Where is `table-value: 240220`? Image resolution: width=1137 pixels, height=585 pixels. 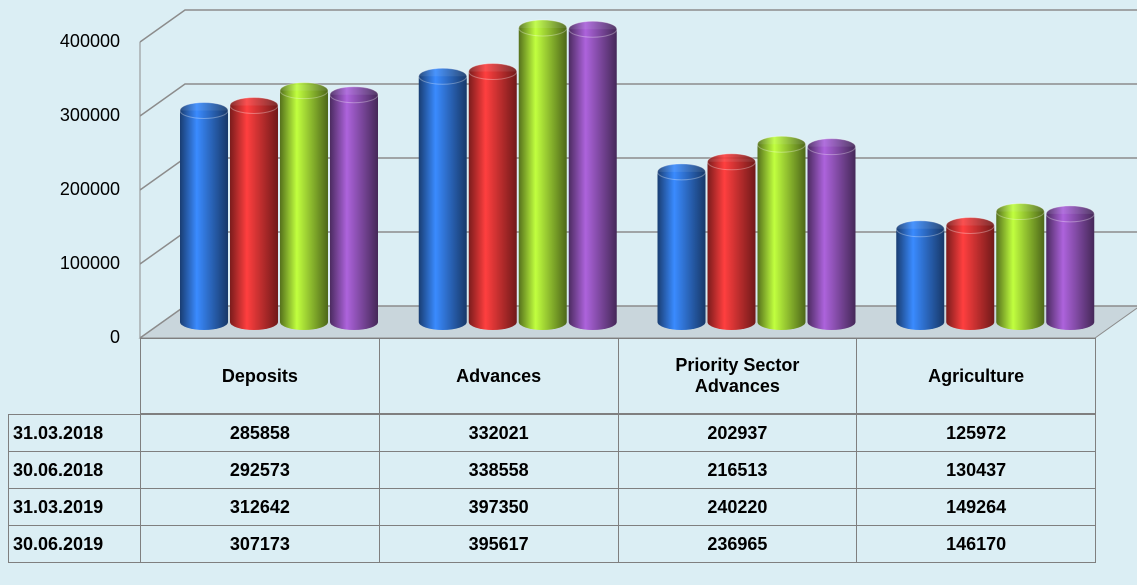 table-value: 240220 is located at coordinates (737, 507).